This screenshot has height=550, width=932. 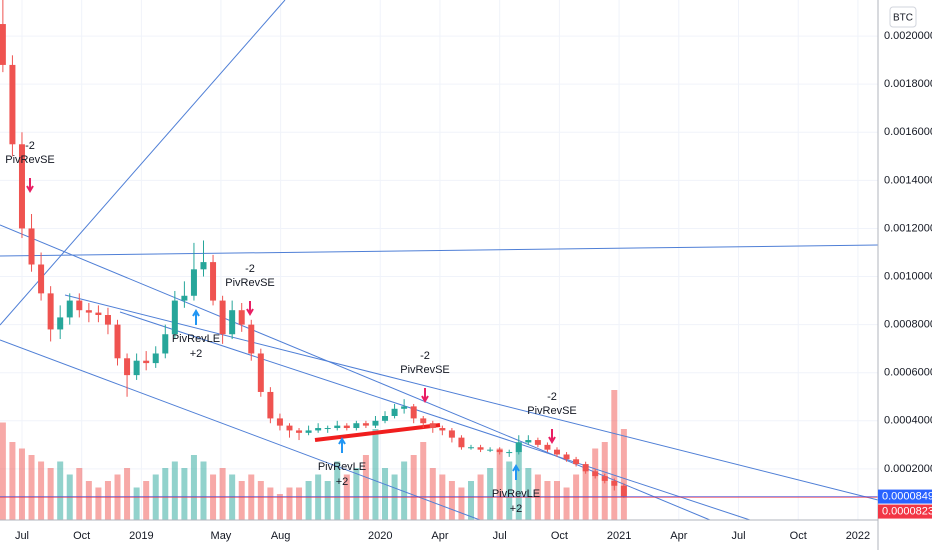 I want to click on currency-badge, so click(x=903, y=17).